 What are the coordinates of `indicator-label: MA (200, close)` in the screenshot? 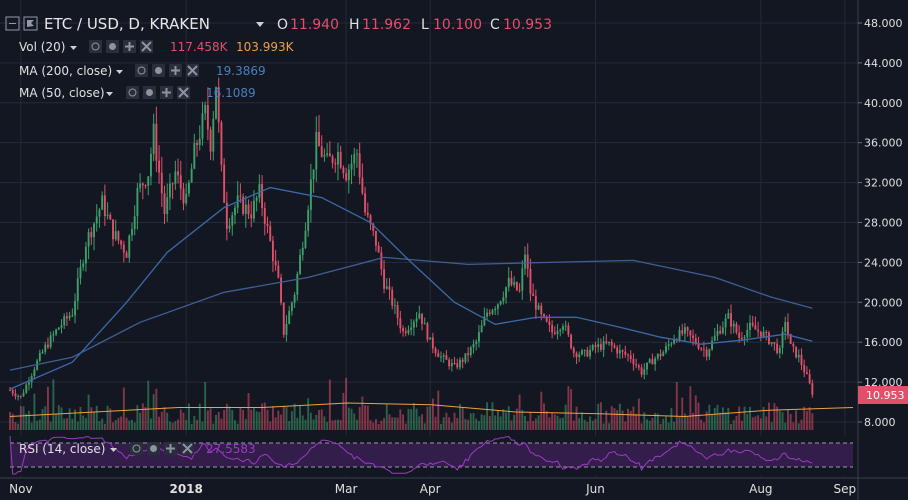 It's located at (65, 71).